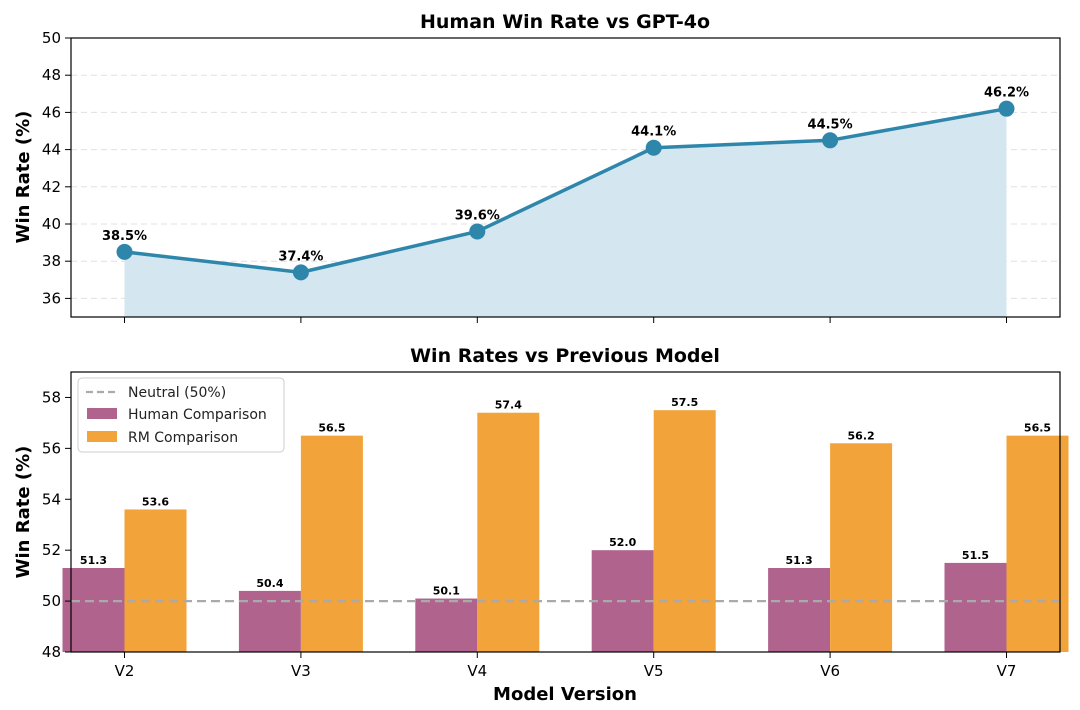 The width and height of the screenshot is (1080, 710). What do you see at coordinates (23, 512) in the screenshot?
I see `bottom-y-axis-label: Win Rate (%)` at bounding box center [23, 512].